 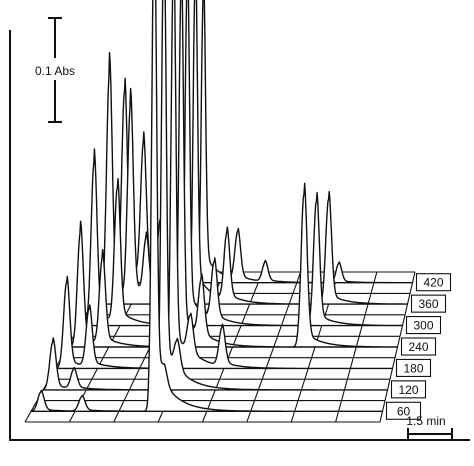 I want to click on series-label: 300, so click(x=423, y=326).